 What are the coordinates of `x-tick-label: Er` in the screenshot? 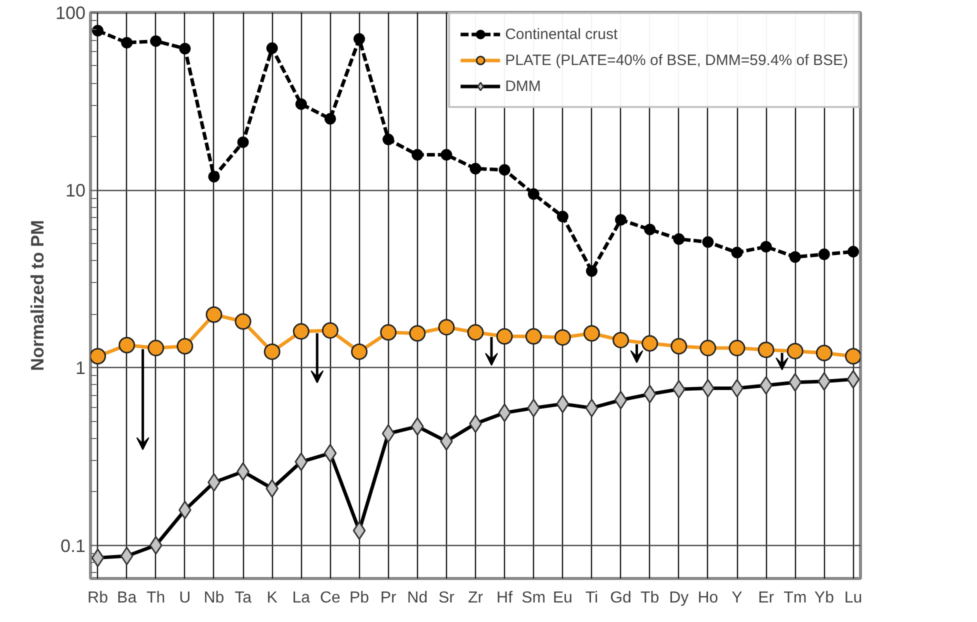 It's located at (766, 598).